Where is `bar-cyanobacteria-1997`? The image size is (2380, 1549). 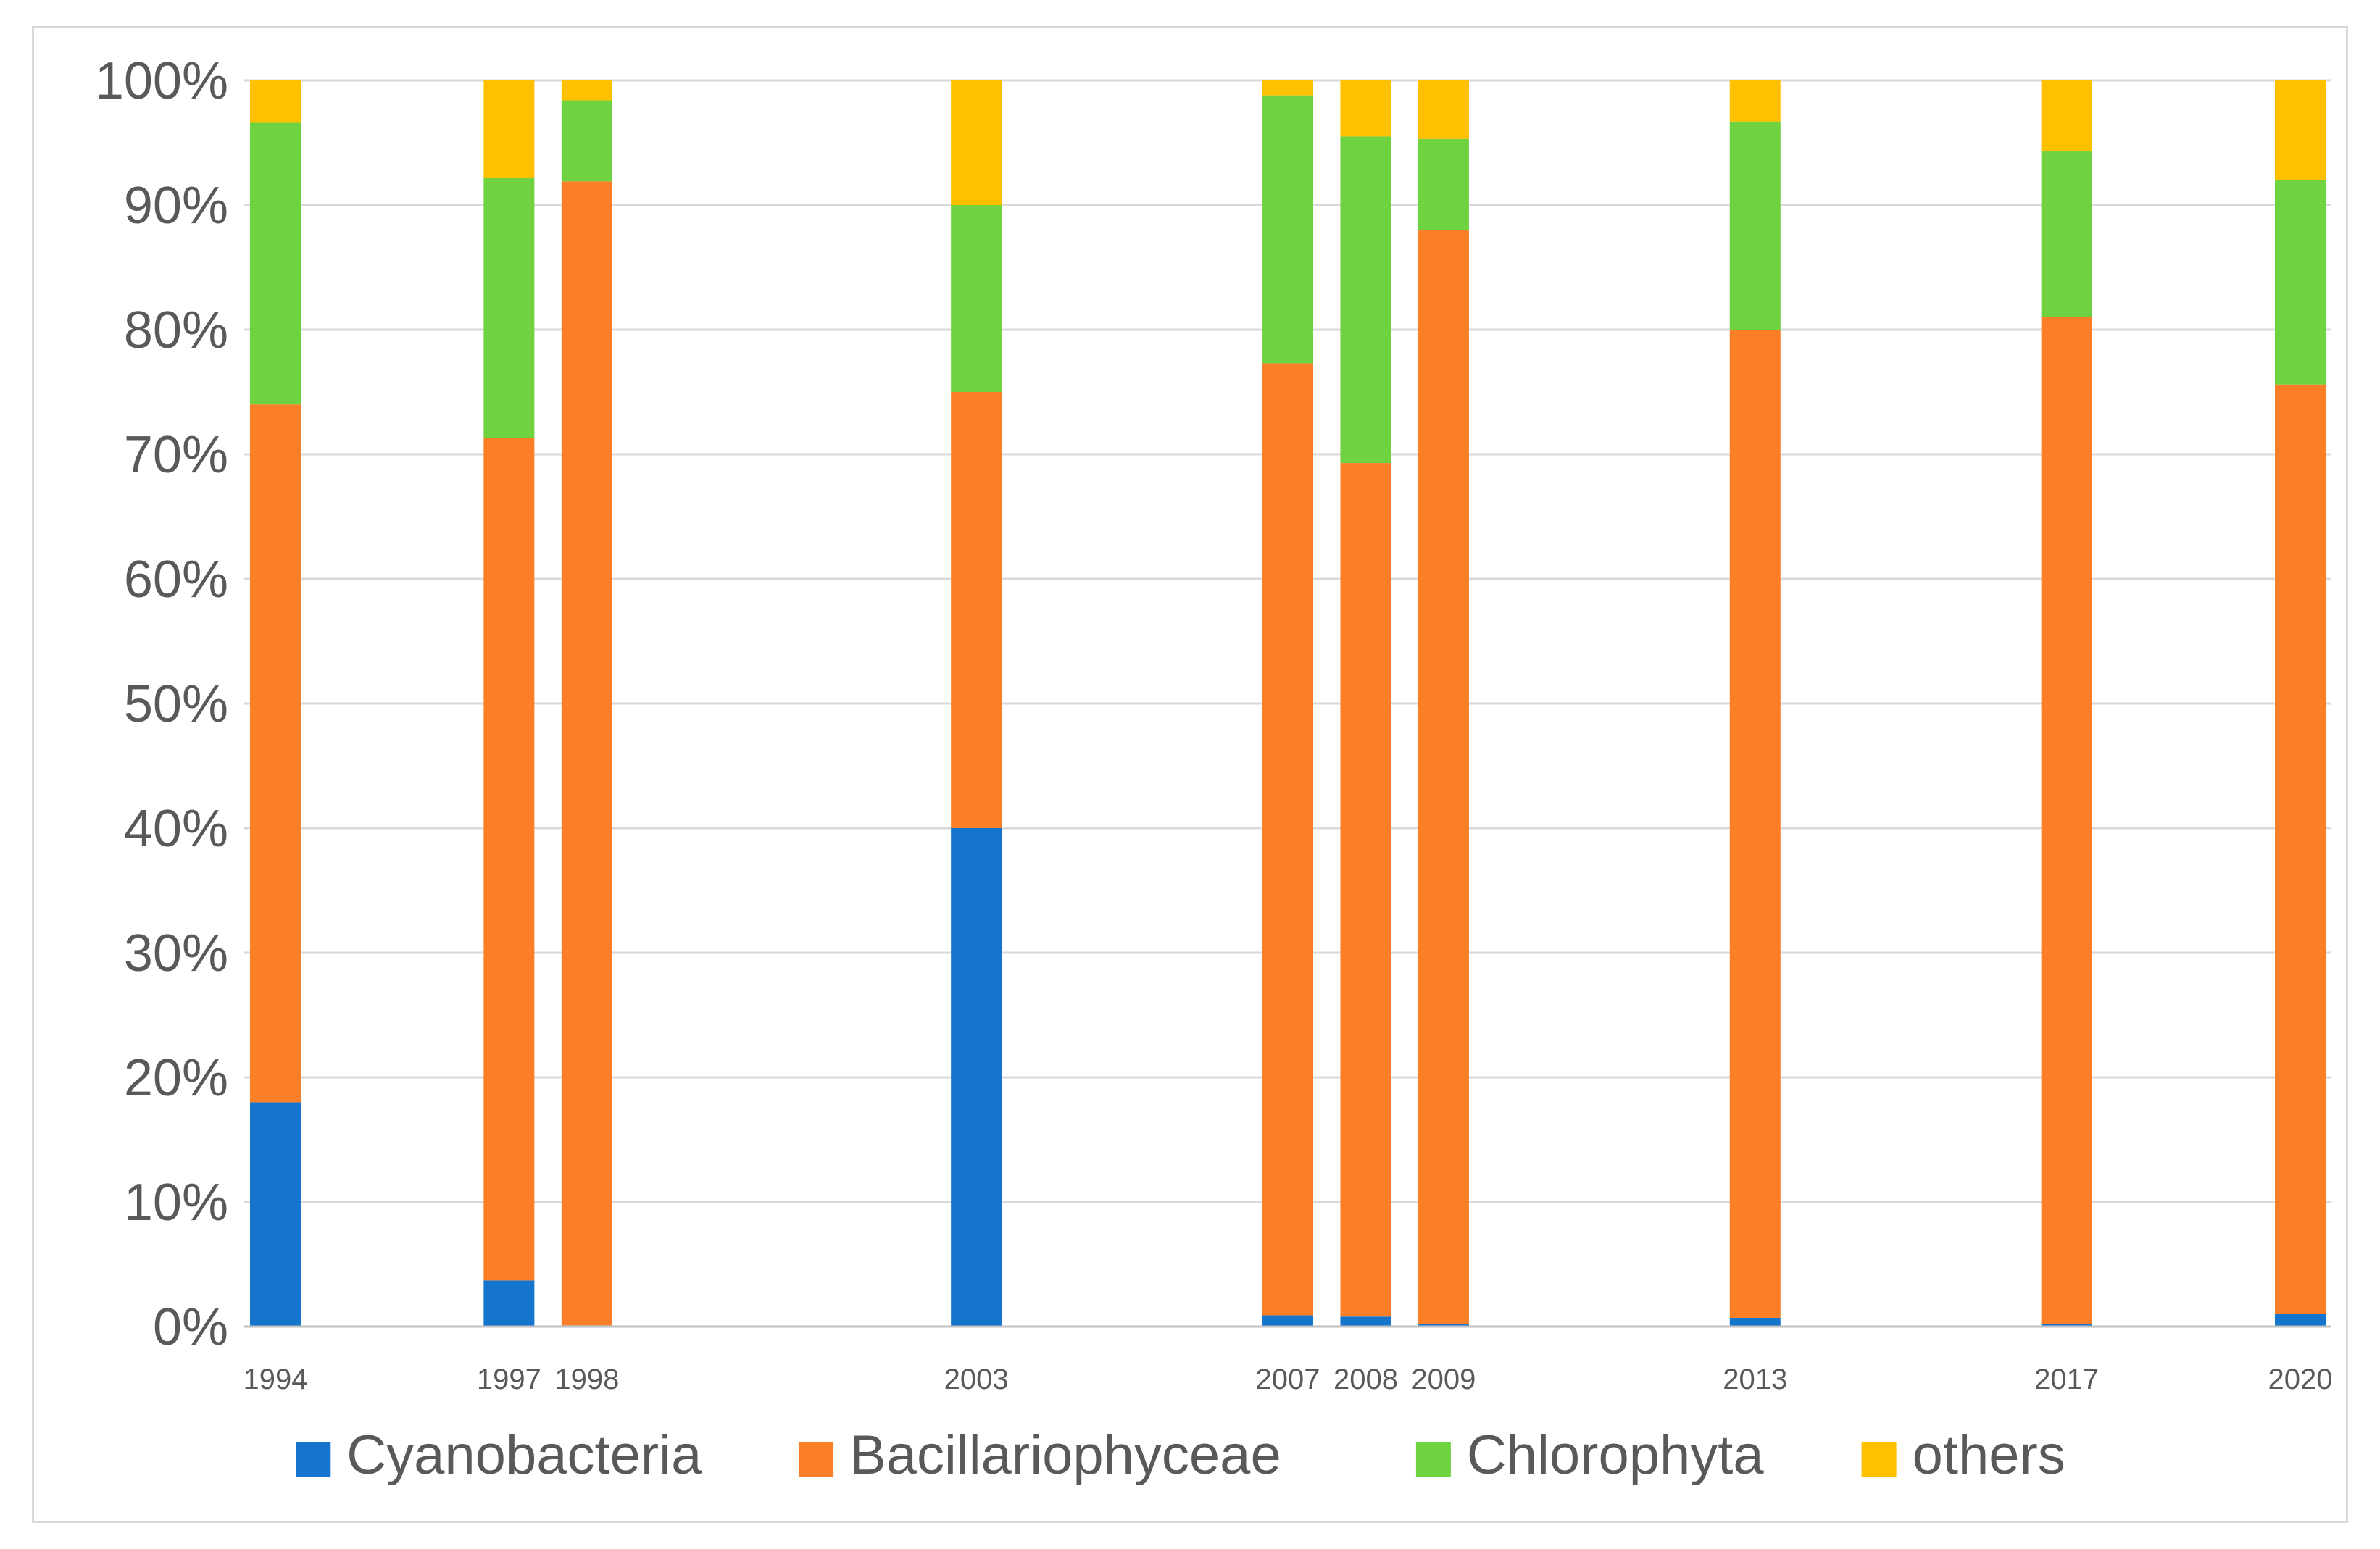 bar-cyanobacteria-1997 is located at coordinates (509, 1303).